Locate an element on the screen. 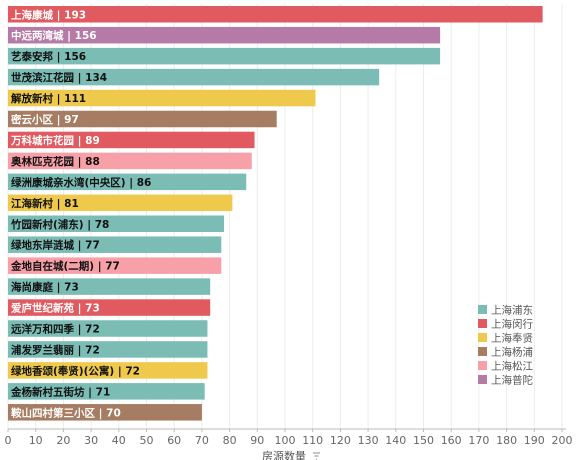  tick-label: 40 is located at coordinates (119, 440).